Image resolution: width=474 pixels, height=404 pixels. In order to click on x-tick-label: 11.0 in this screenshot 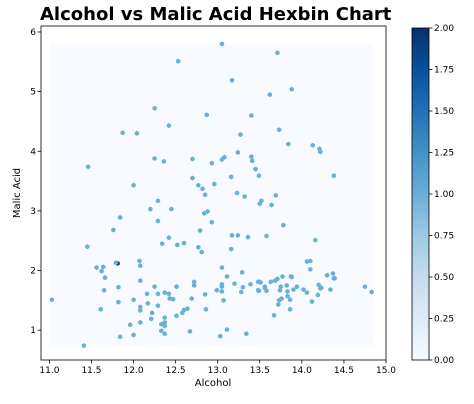, I will do `click(49, 371)`.